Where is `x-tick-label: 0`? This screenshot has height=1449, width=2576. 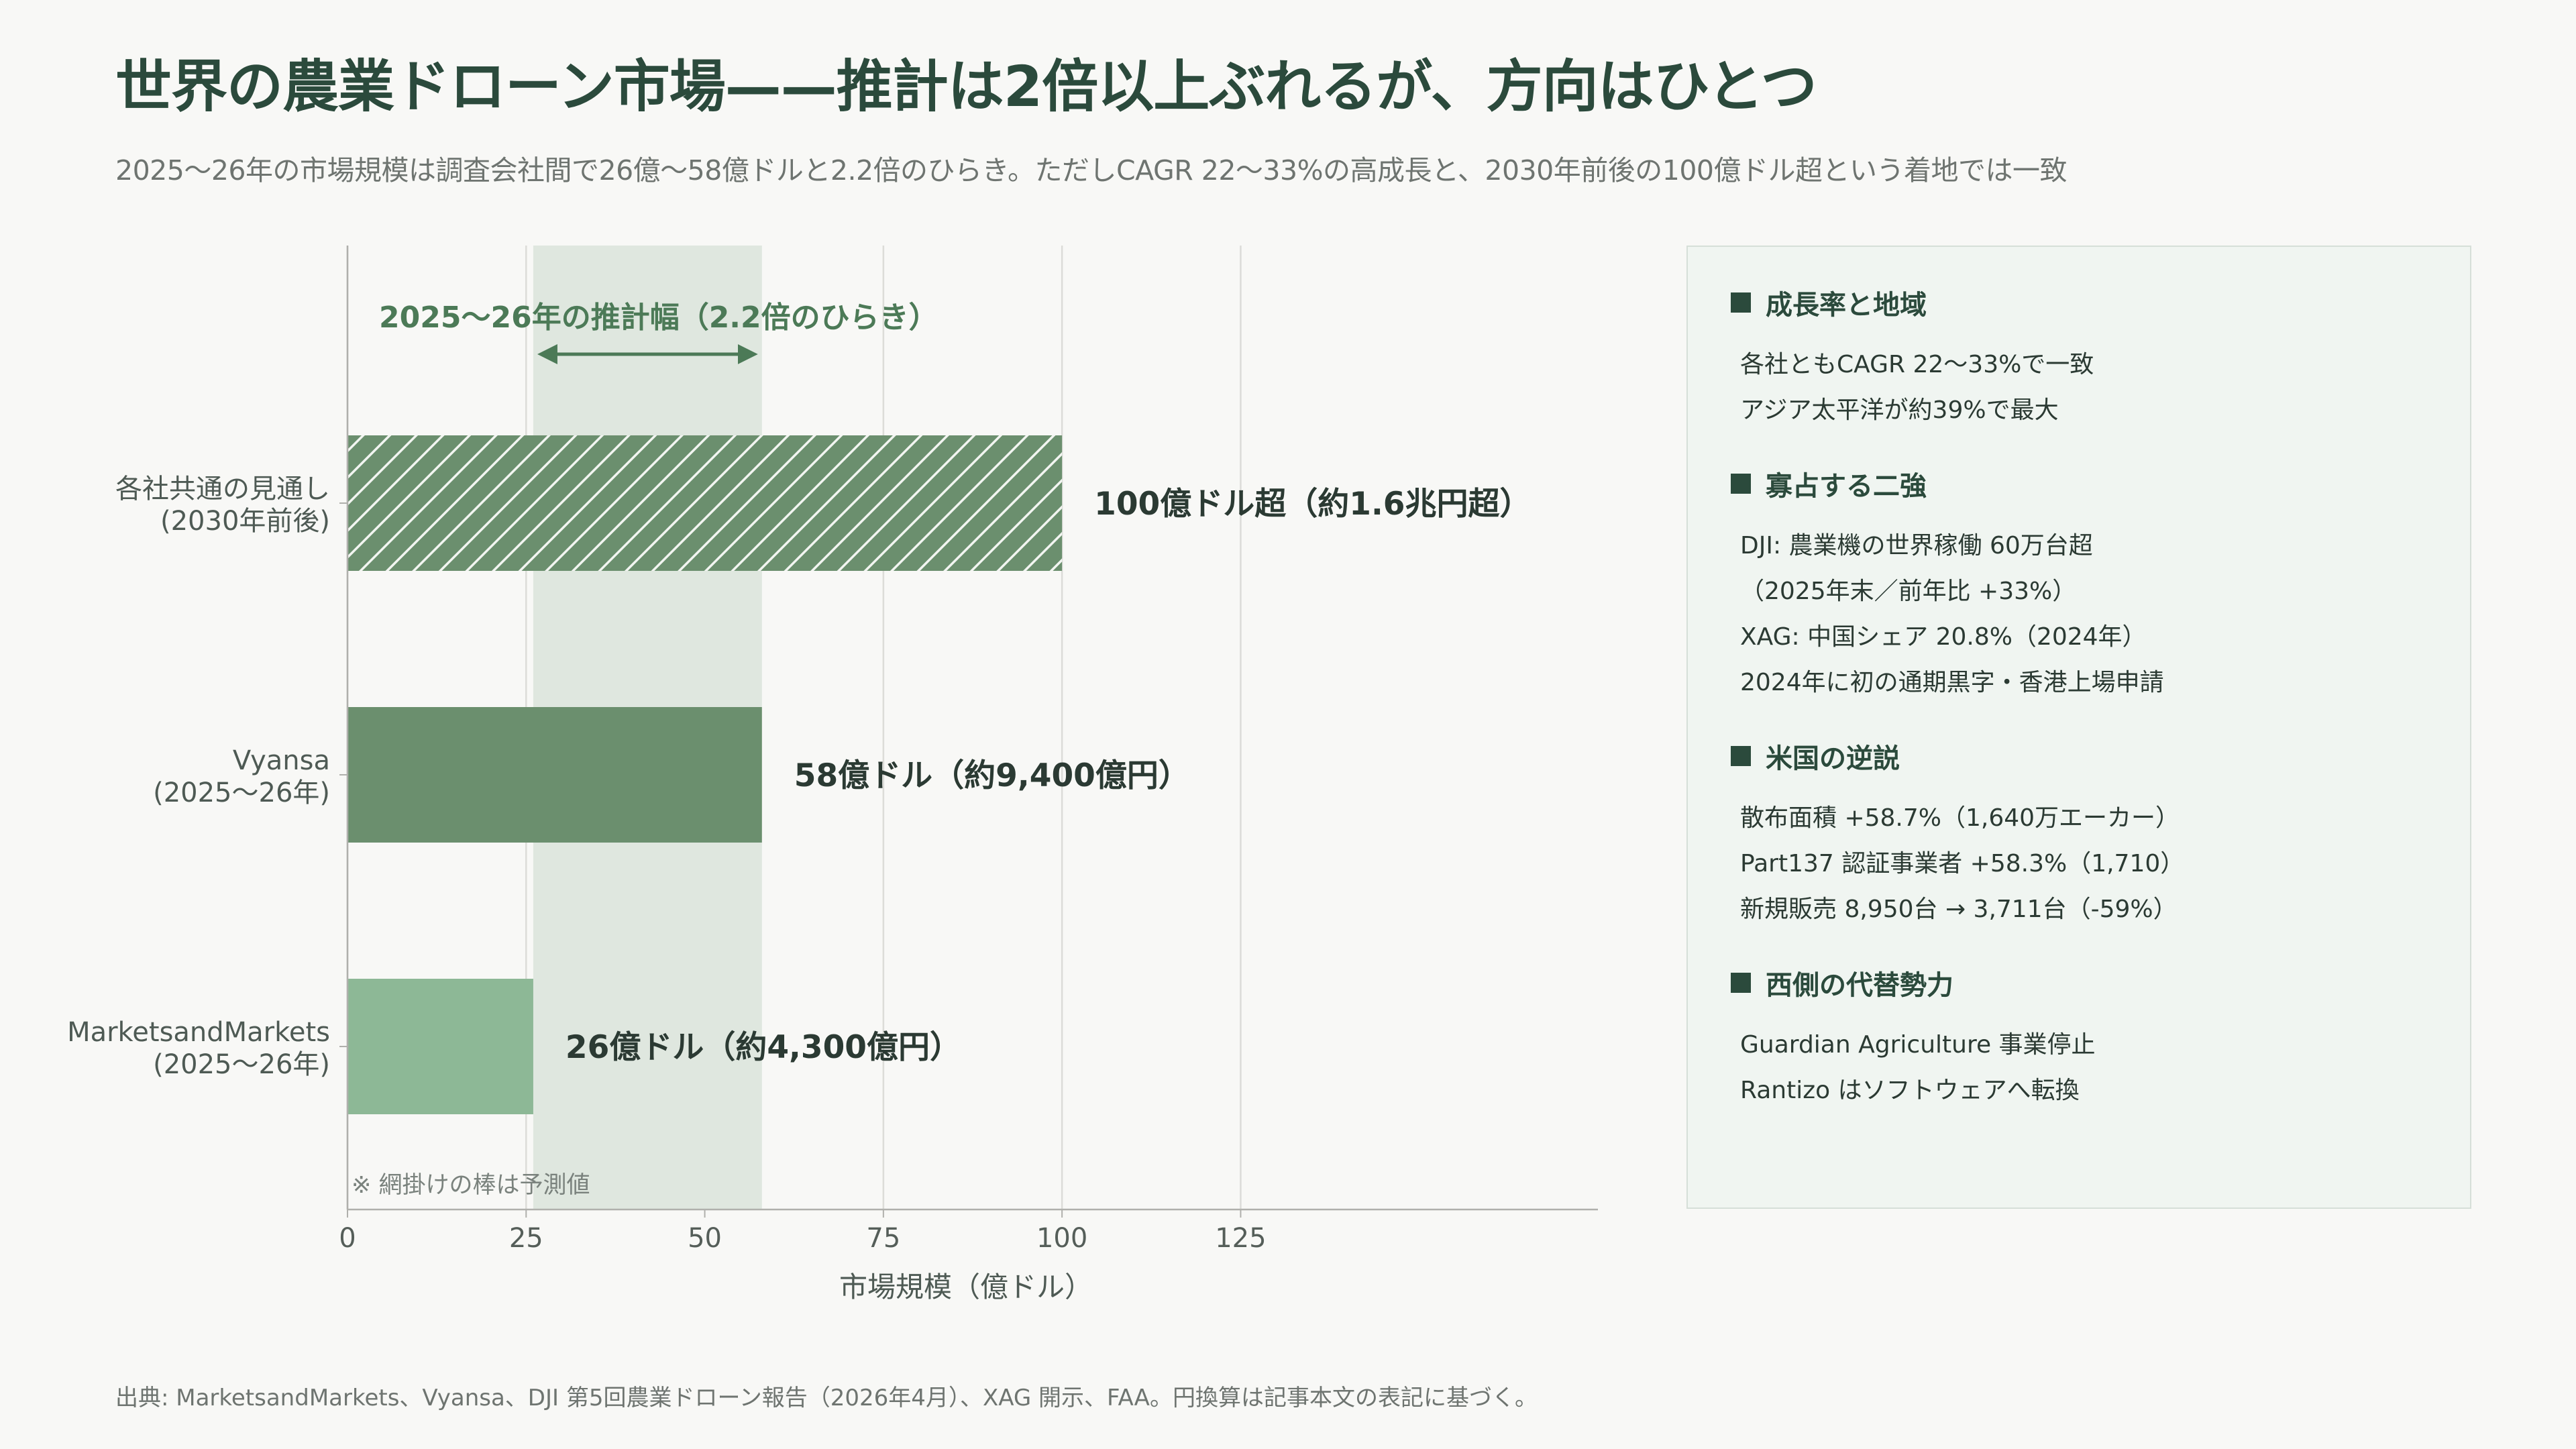
x-tick-label: 0 is located at coordinates (347, 1238).